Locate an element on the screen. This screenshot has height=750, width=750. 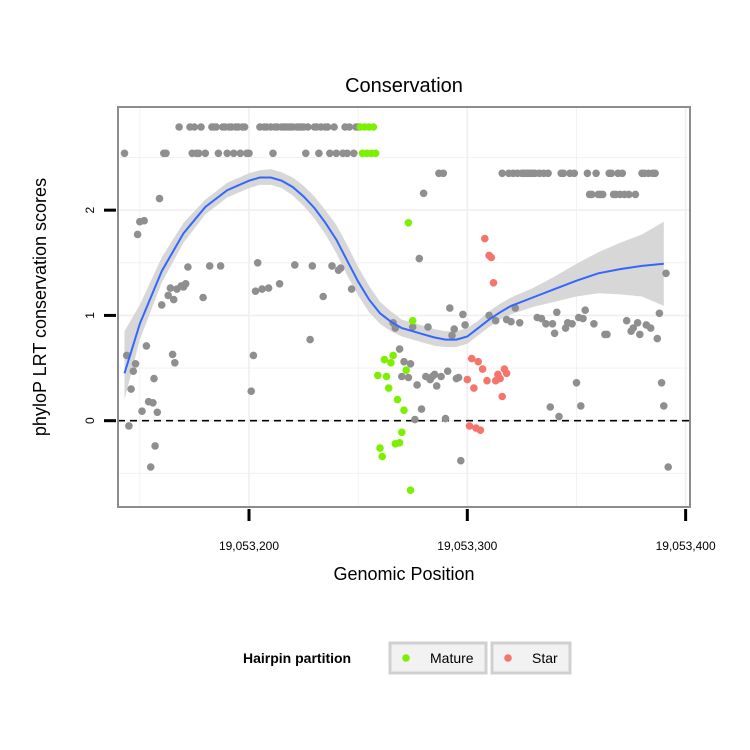
y-tick-label: 2 is located at coordinates (90, 210).